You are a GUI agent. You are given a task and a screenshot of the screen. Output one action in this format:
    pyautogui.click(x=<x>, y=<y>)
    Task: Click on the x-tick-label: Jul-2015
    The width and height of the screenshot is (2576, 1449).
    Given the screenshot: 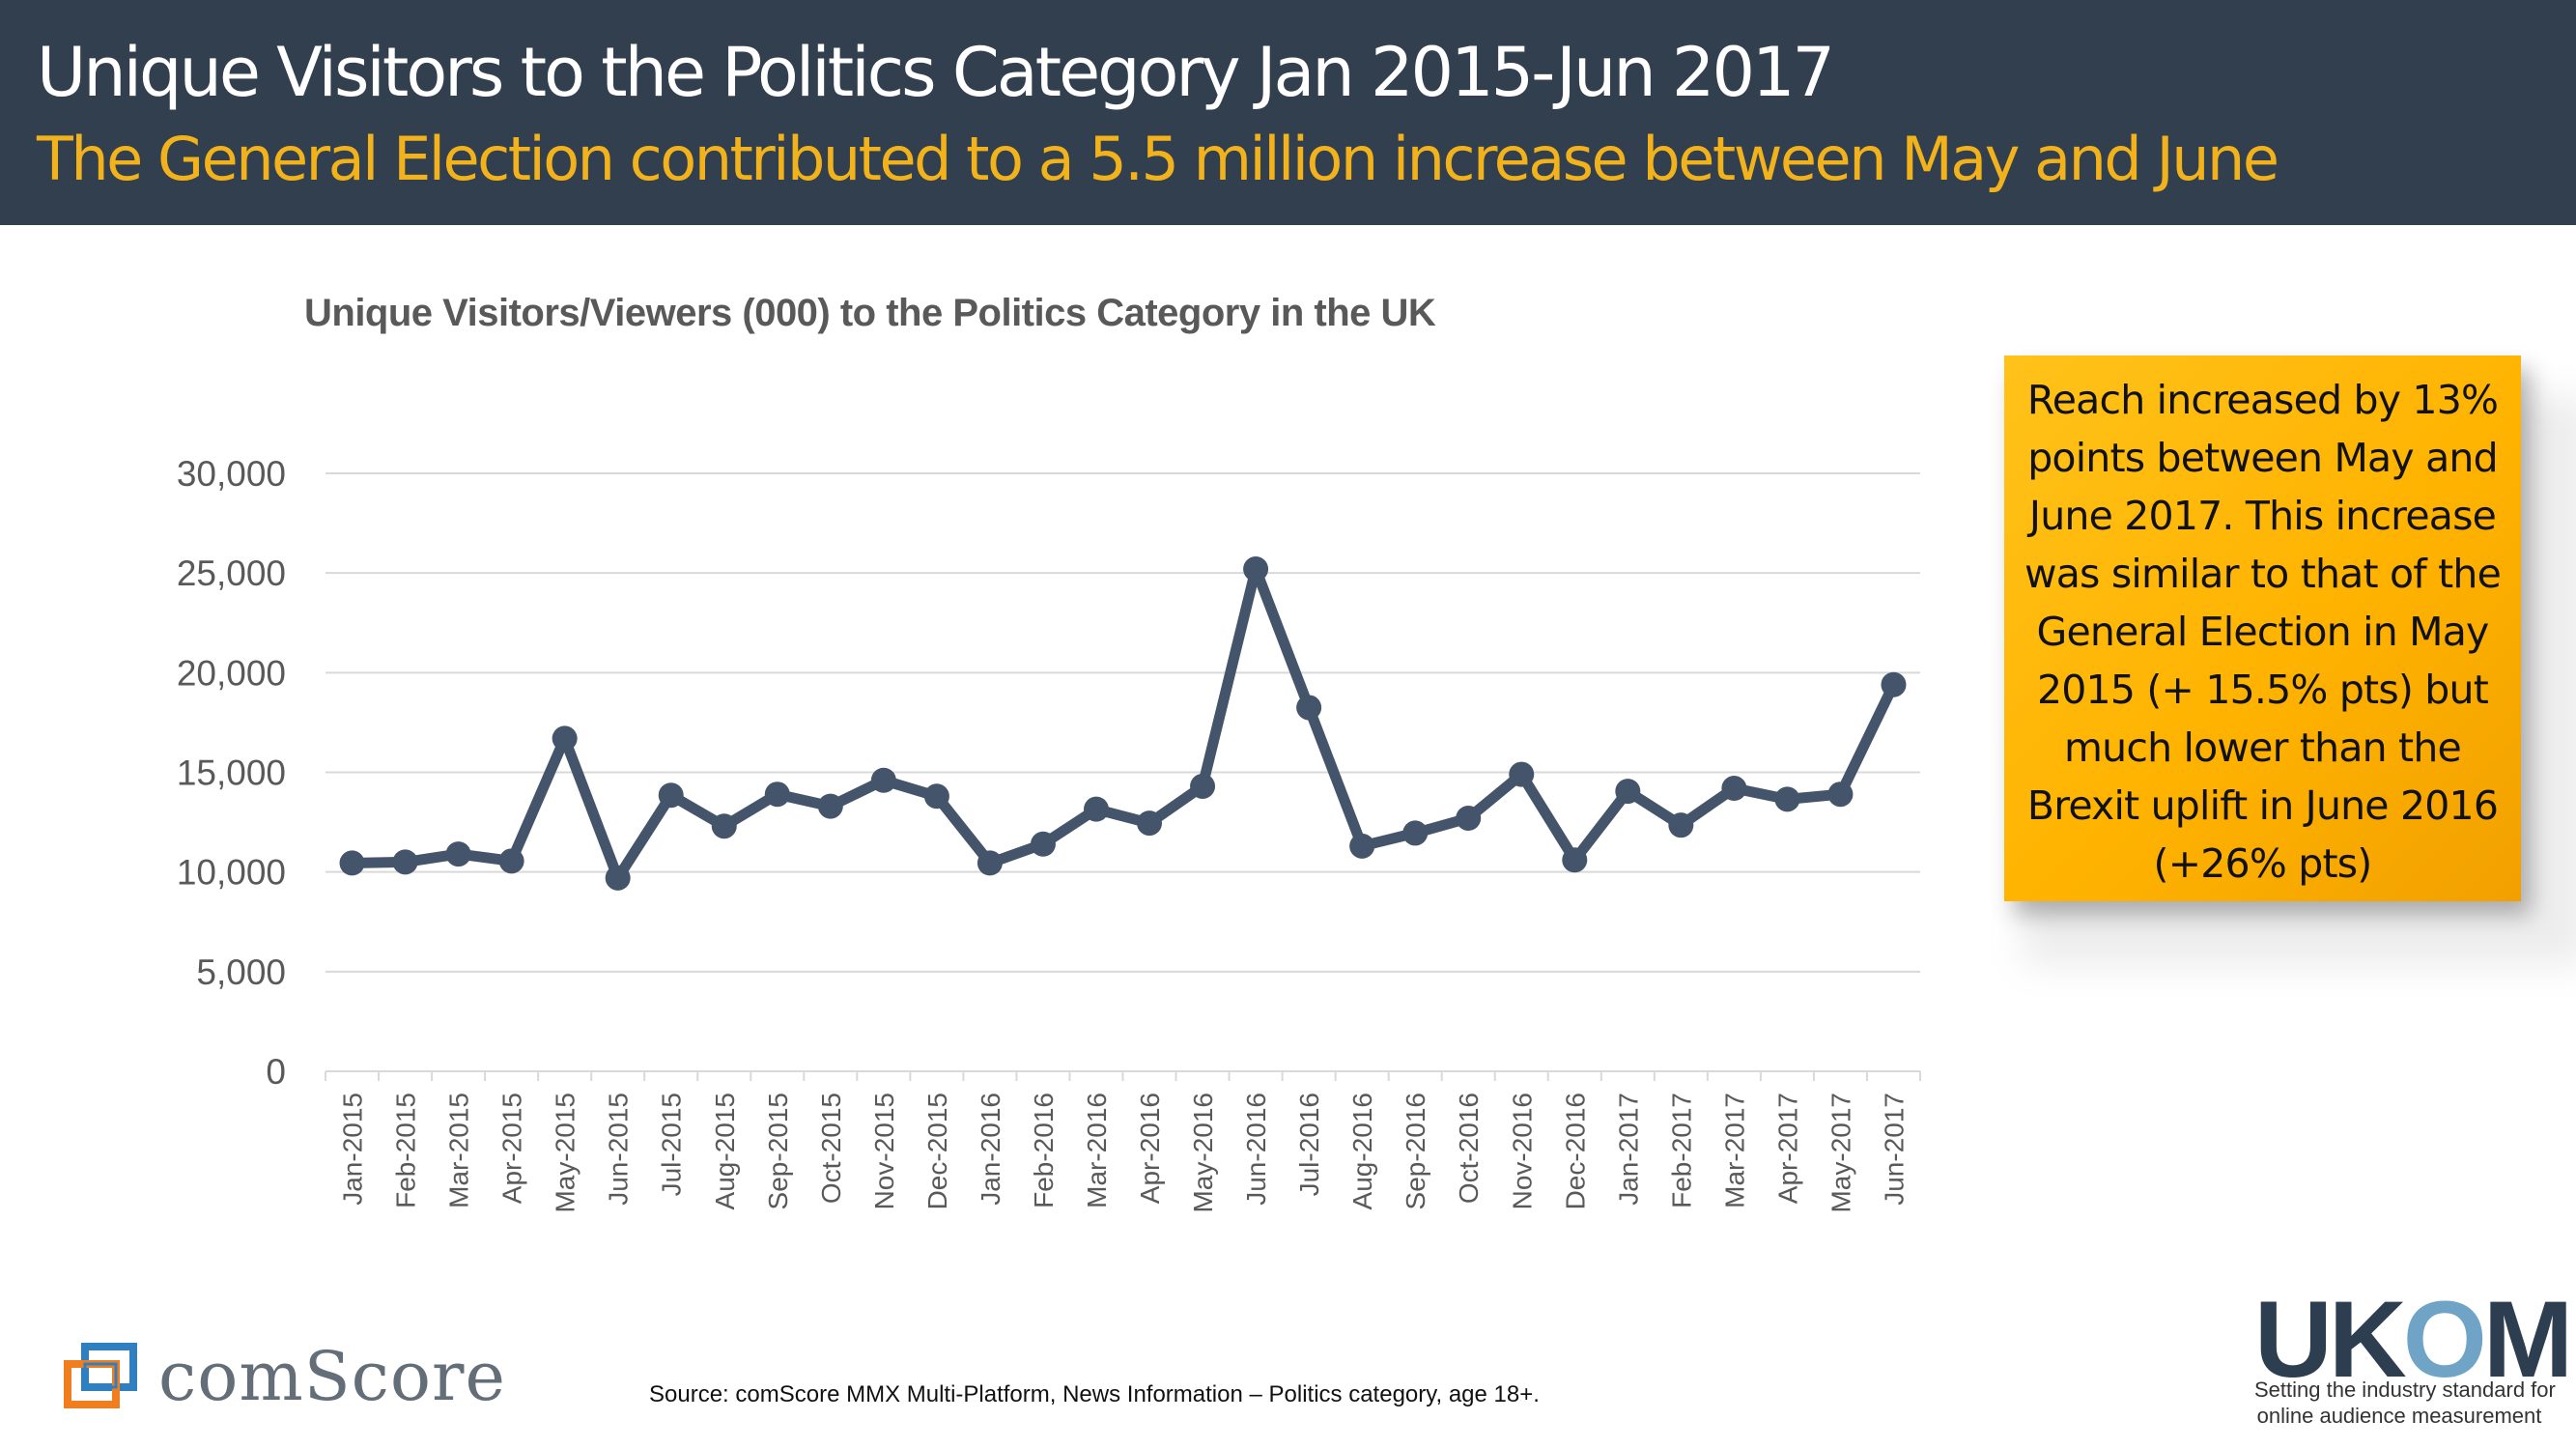 What is the action you would take?
    pyautogui.click(x=672, y=1144)
    